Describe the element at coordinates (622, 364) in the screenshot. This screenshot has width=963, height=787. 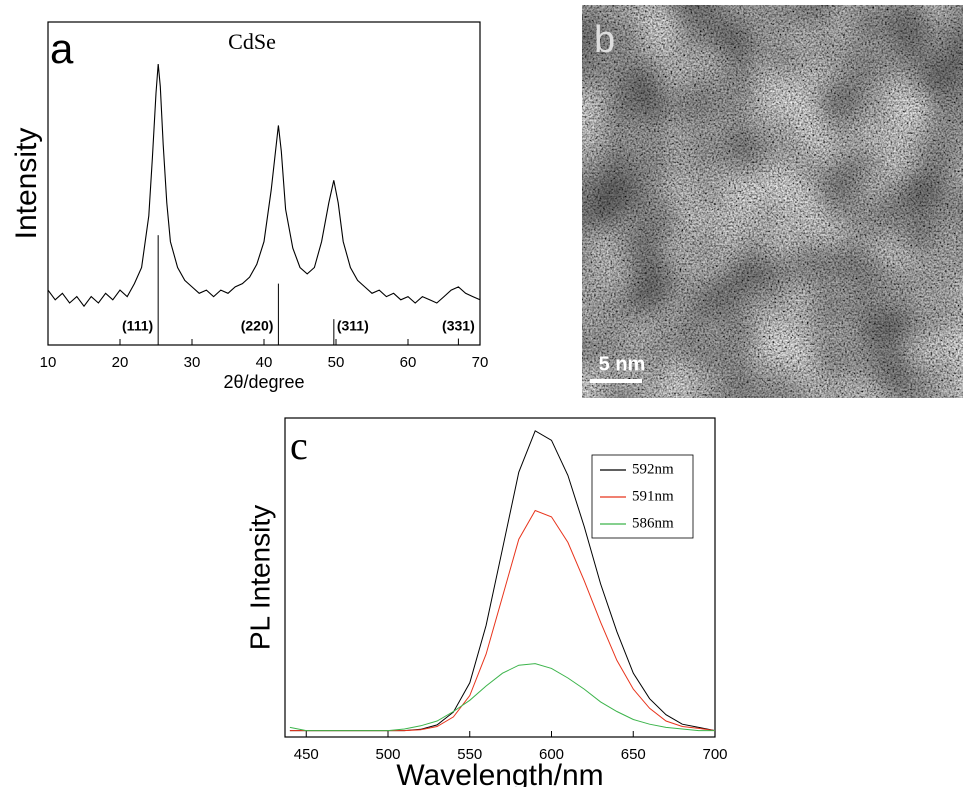
I see `scale-bar-label: 5 nm` at that location.